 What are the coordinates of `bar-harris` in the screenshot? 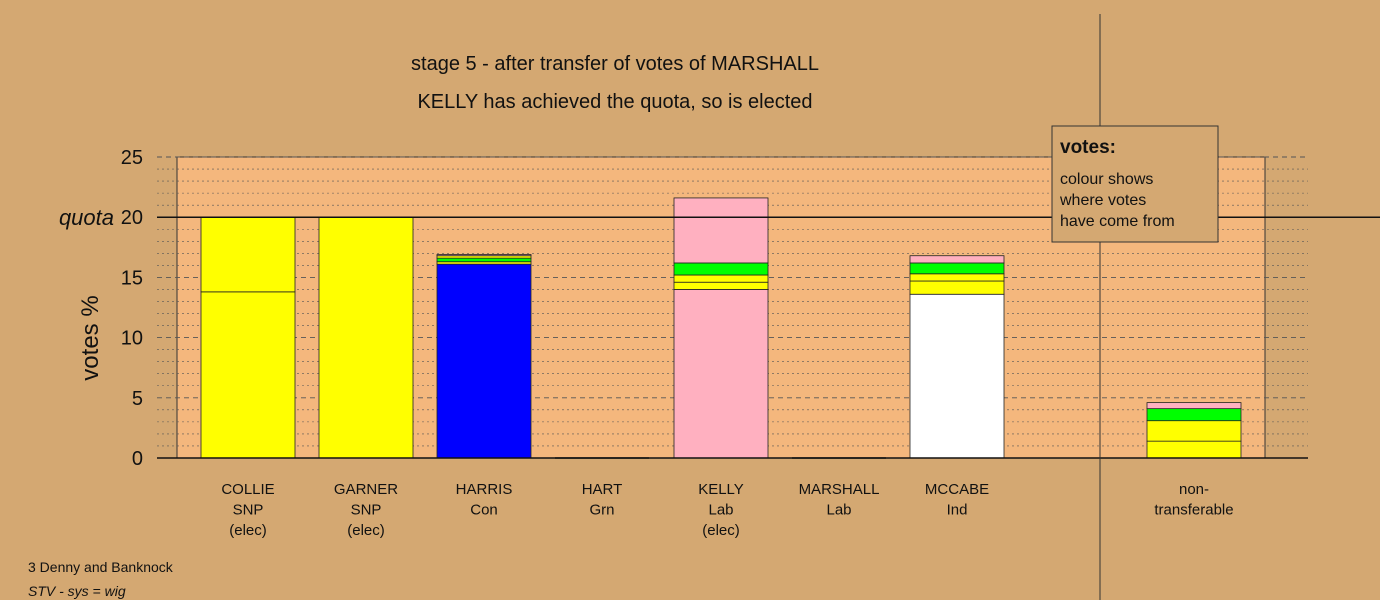 It's located at (484, 356).